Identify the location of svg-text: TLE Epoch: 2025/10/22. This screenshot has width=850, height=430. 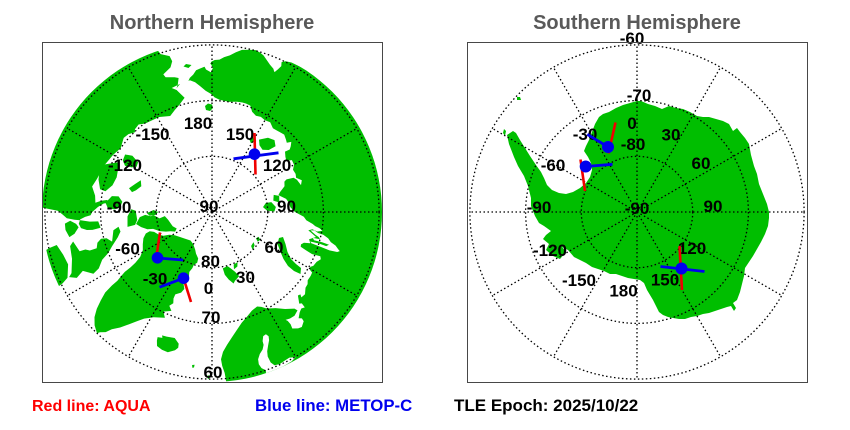
(546, 405).